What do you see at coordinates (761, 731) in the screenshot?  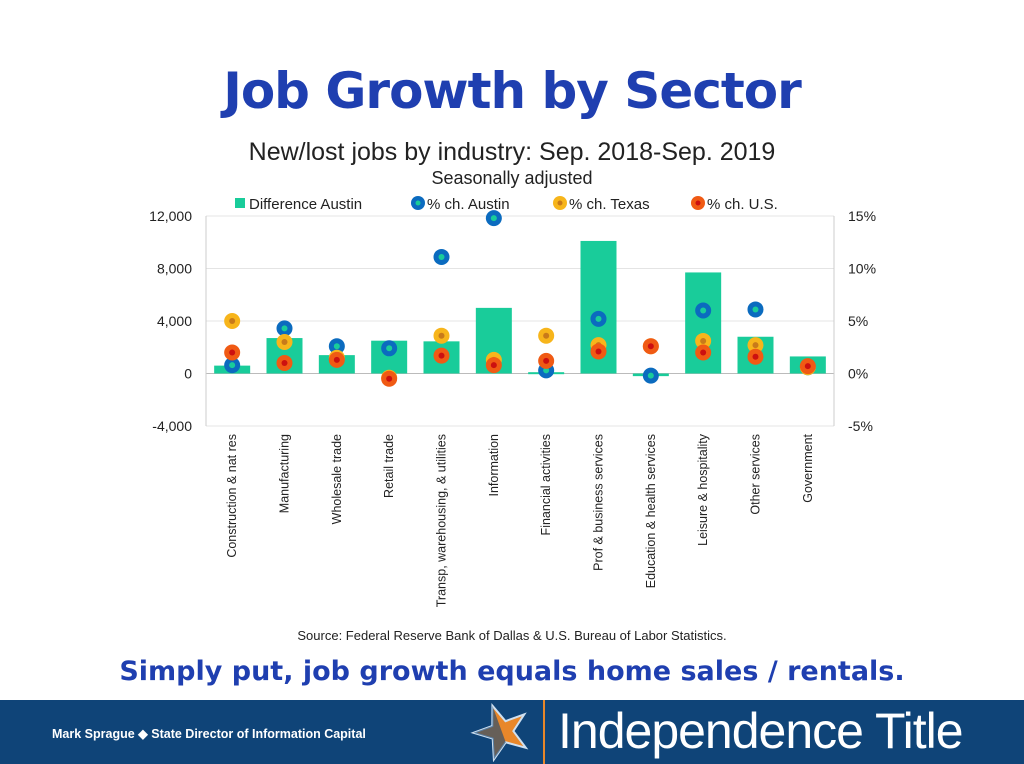 I see `brand-name: Independence Title` at bounding box center [761, 731].